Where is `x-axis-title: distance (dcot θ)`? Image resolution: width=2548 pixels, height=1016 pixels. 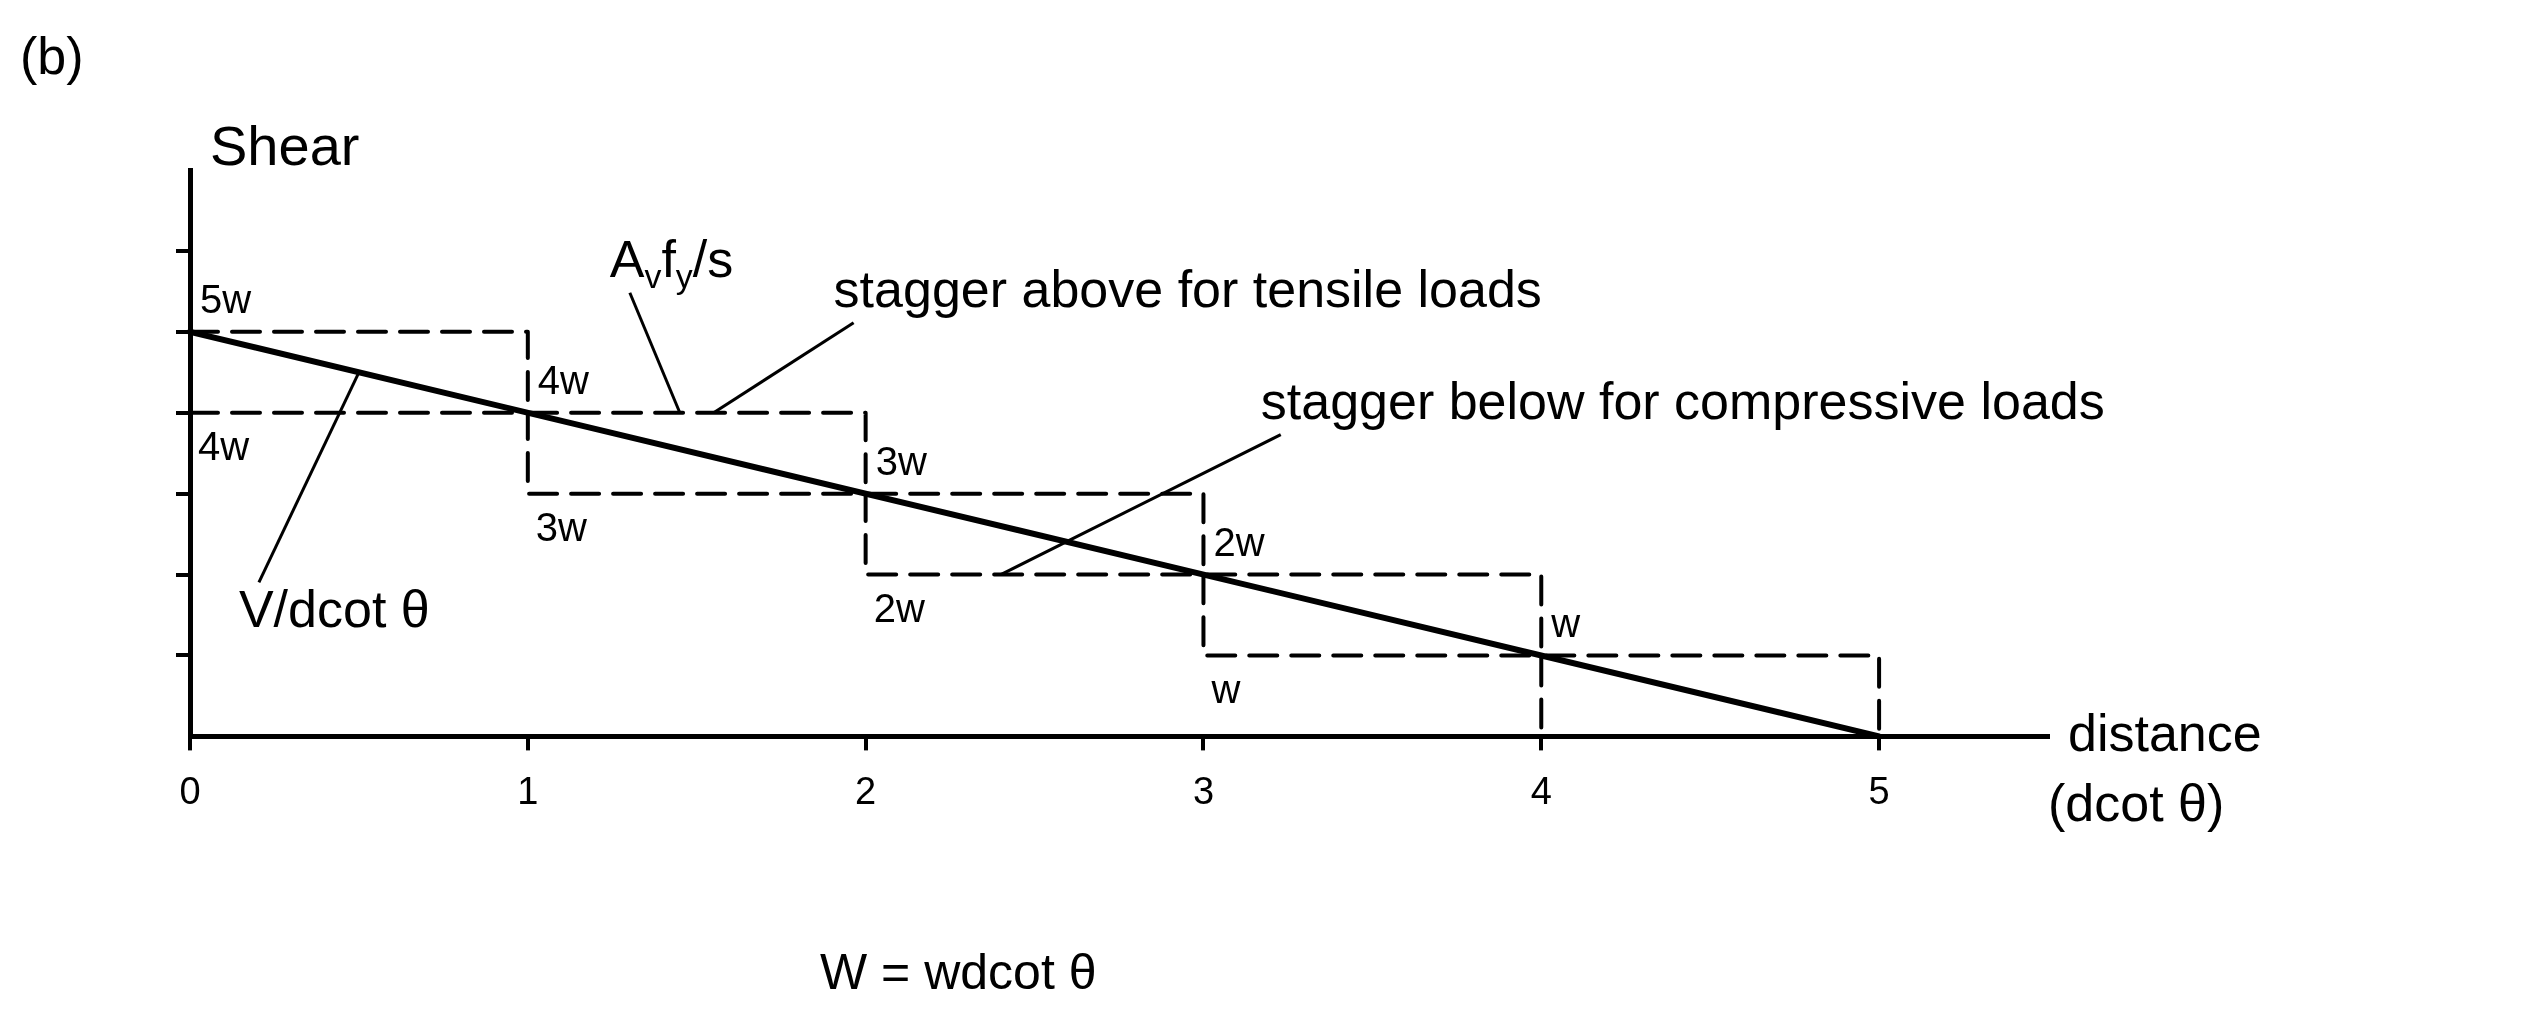 x-axis-title: distance (dcot θ) is located at coordinates (2155, 767).